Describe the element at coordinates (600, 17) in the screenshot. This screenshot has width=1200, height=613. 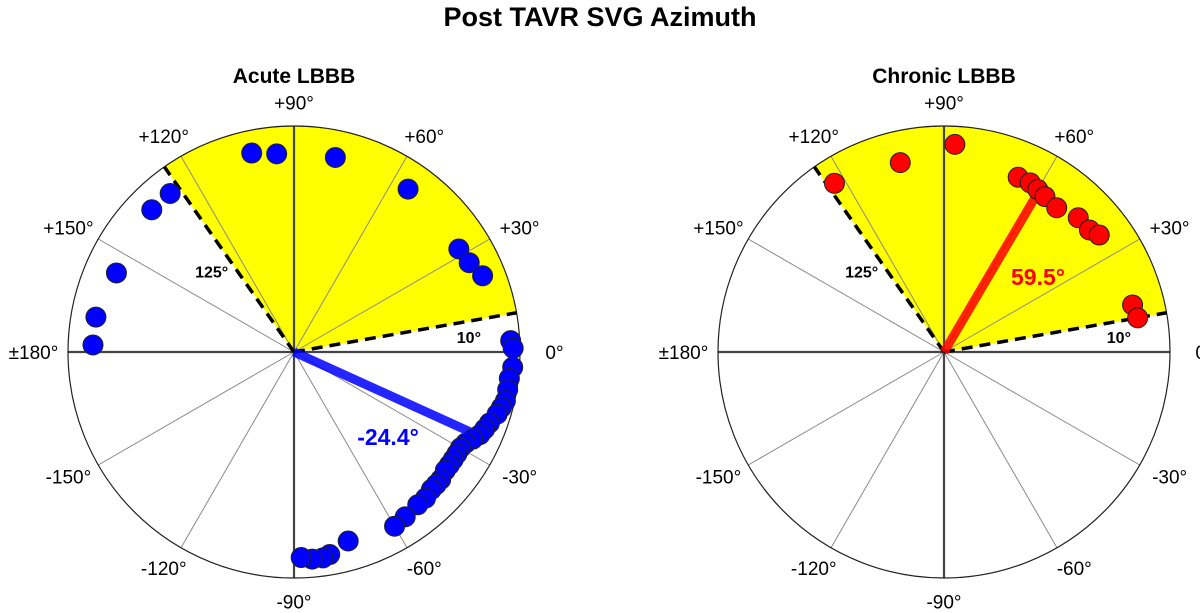
I see `figure-title: Post TAVR SVG Azimuth` at that location.